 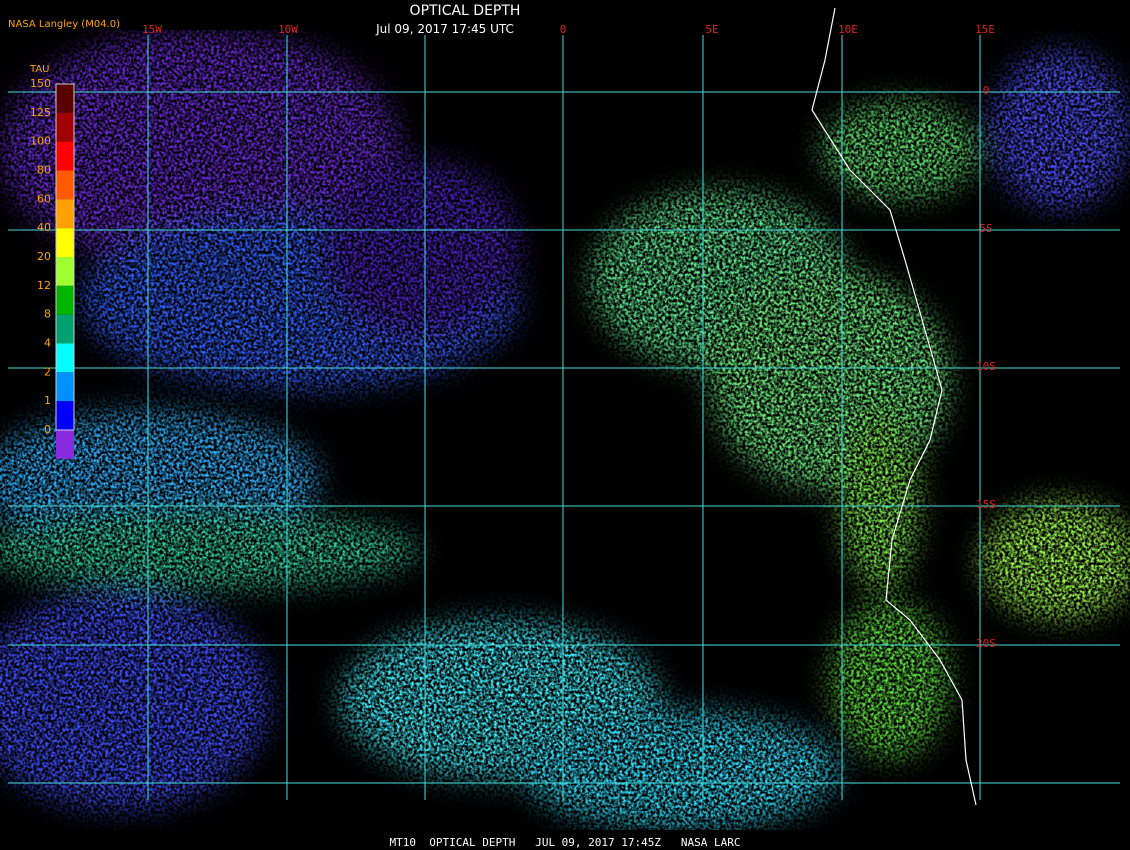 I want to click on lat-label: 5S, so click(x=985, y=228).